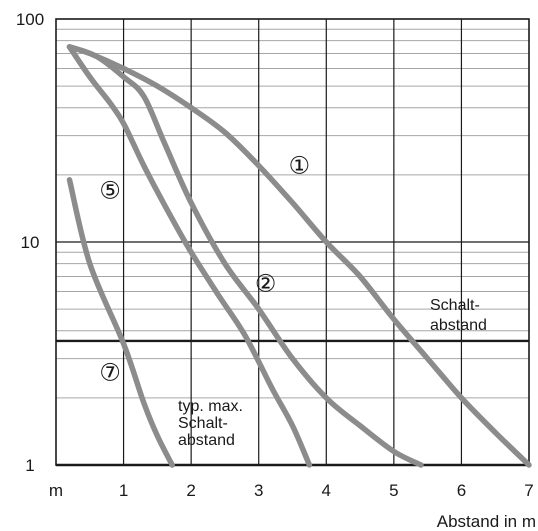 This screenshot has width=538, height=531. Describe the element at coordinates (393, 490) in the screenshot. I see `x-tick-label: 5` at that location.